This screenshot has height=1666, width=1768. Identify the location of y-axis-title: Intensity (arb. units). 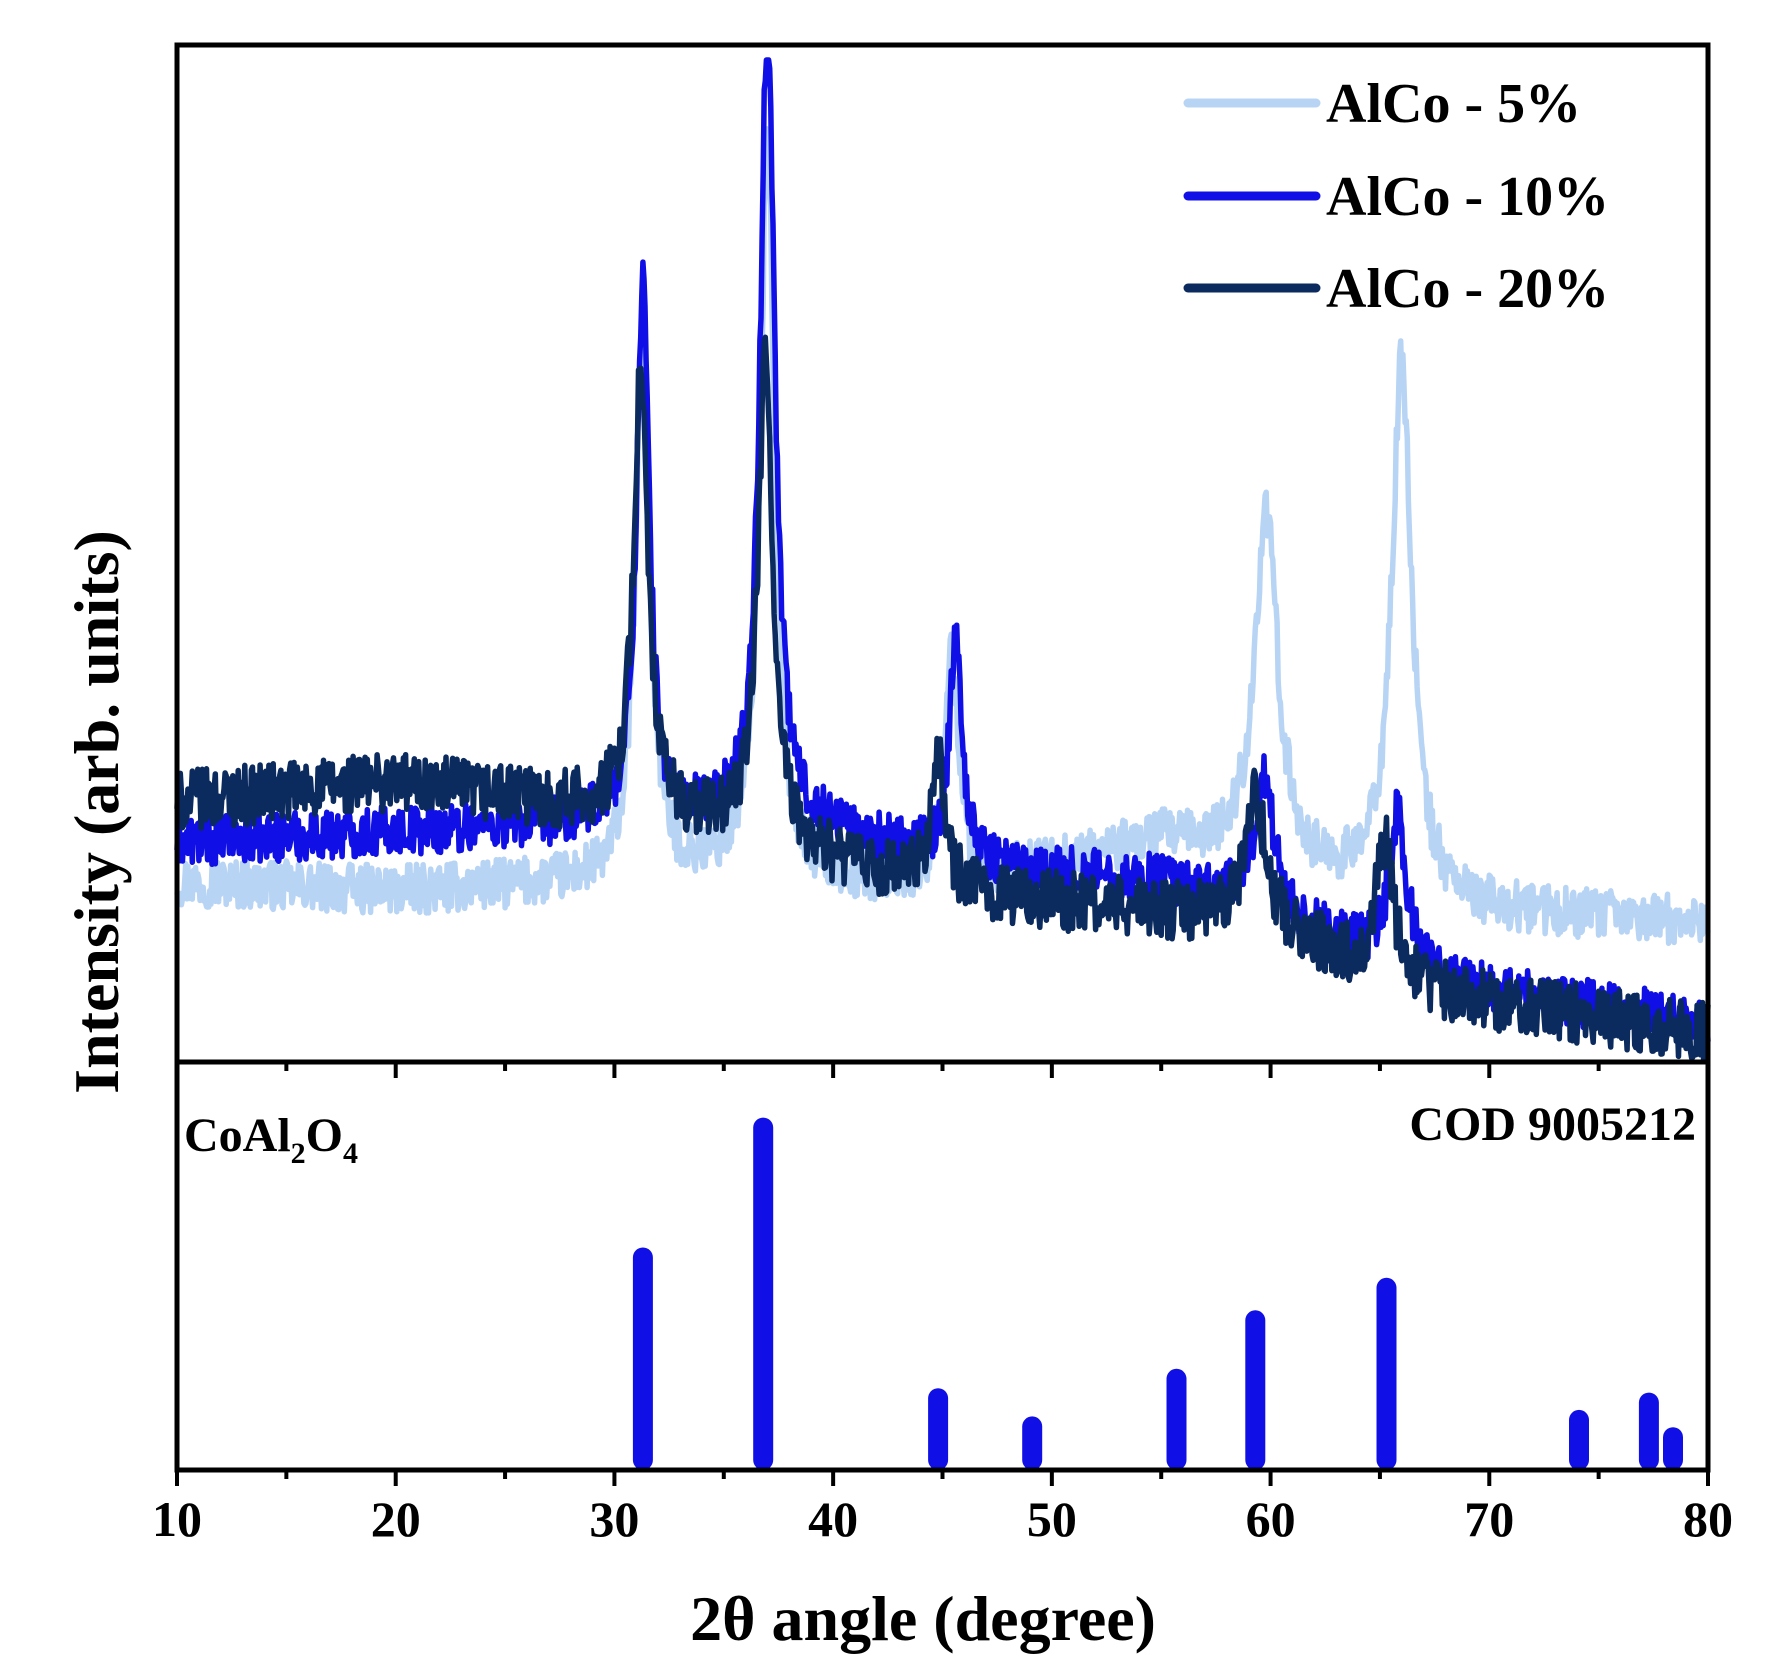
(96, 812).